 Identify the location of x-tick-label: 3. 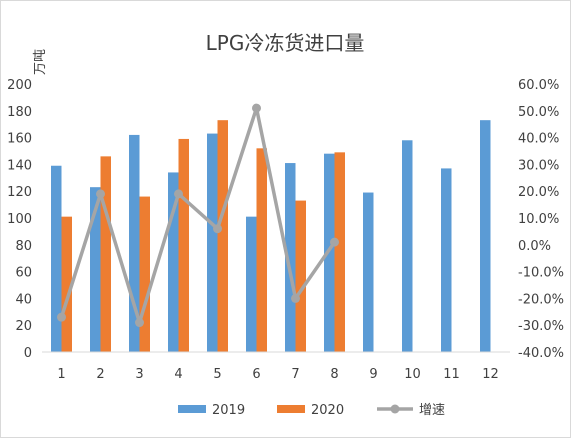
(139, 374).